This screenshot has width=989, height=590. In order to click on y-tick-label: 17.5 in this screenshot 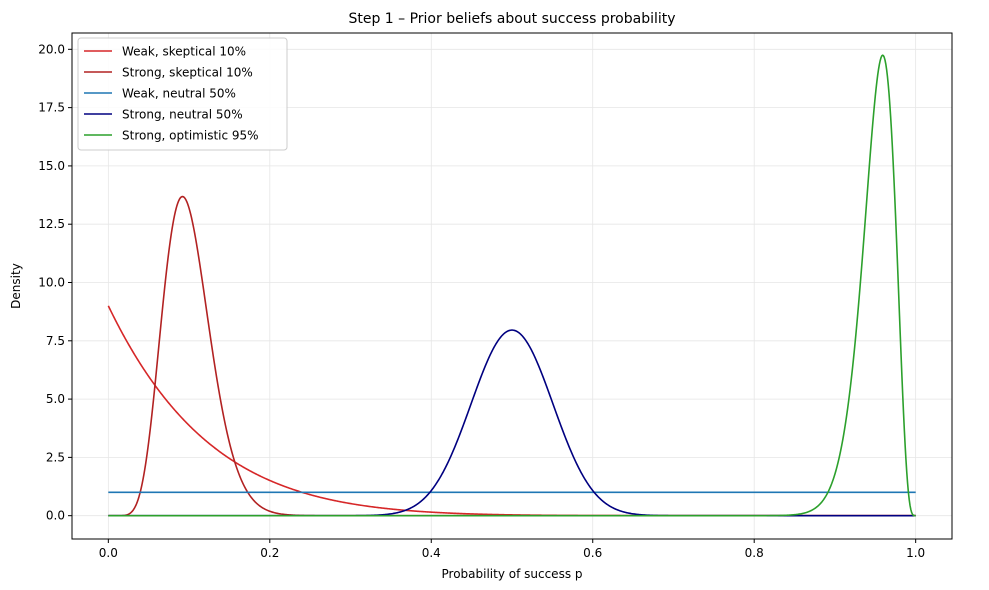, I will do `click(51, 108)`.